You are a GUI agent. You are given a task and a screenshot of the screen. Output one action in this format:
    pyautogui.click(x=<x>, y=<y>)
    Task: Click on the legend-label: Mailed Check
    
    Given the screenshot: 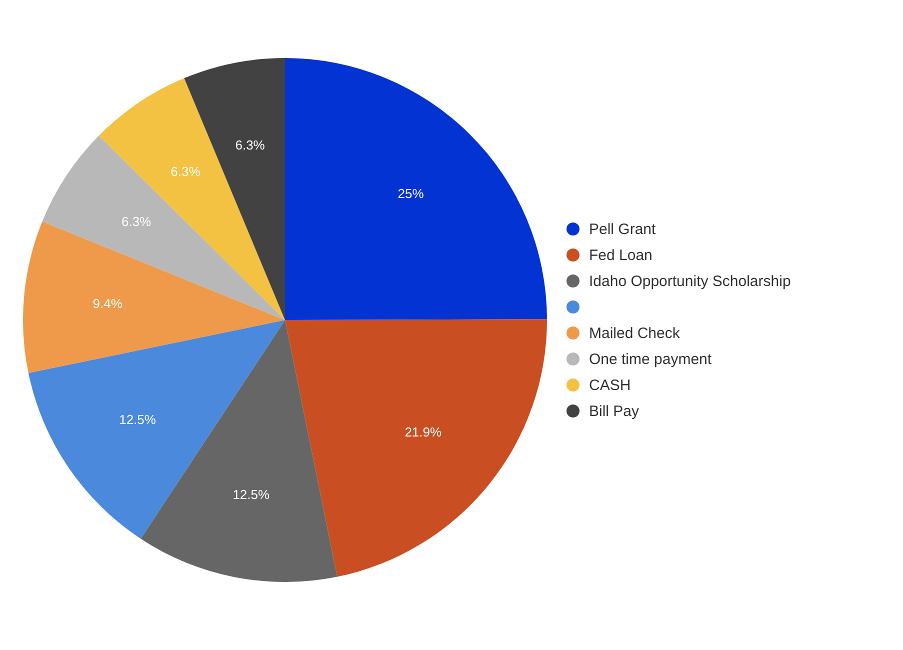 What is the action you would take?
    pyautogui.click(x=634, y=333)
    